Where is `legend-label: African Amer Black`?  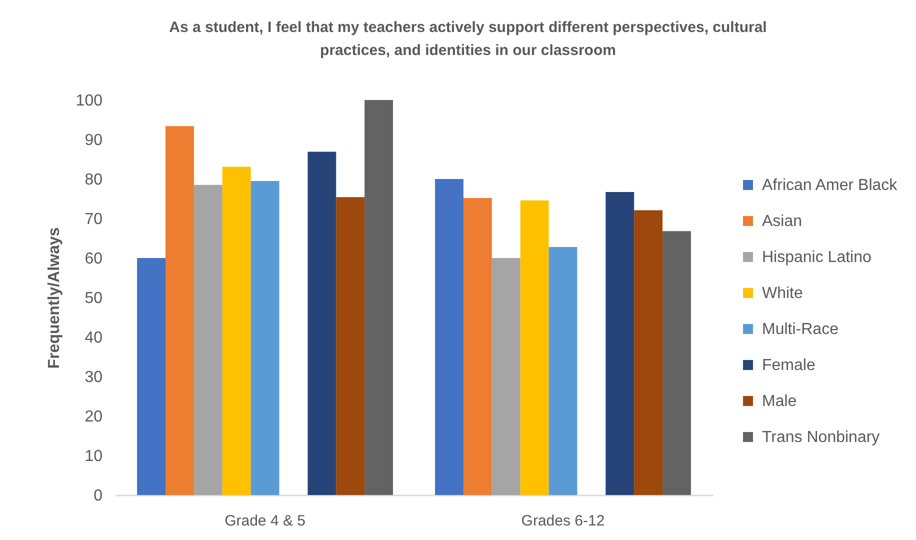 legend-label: African Amer Black is located at coordinates (830, 185).